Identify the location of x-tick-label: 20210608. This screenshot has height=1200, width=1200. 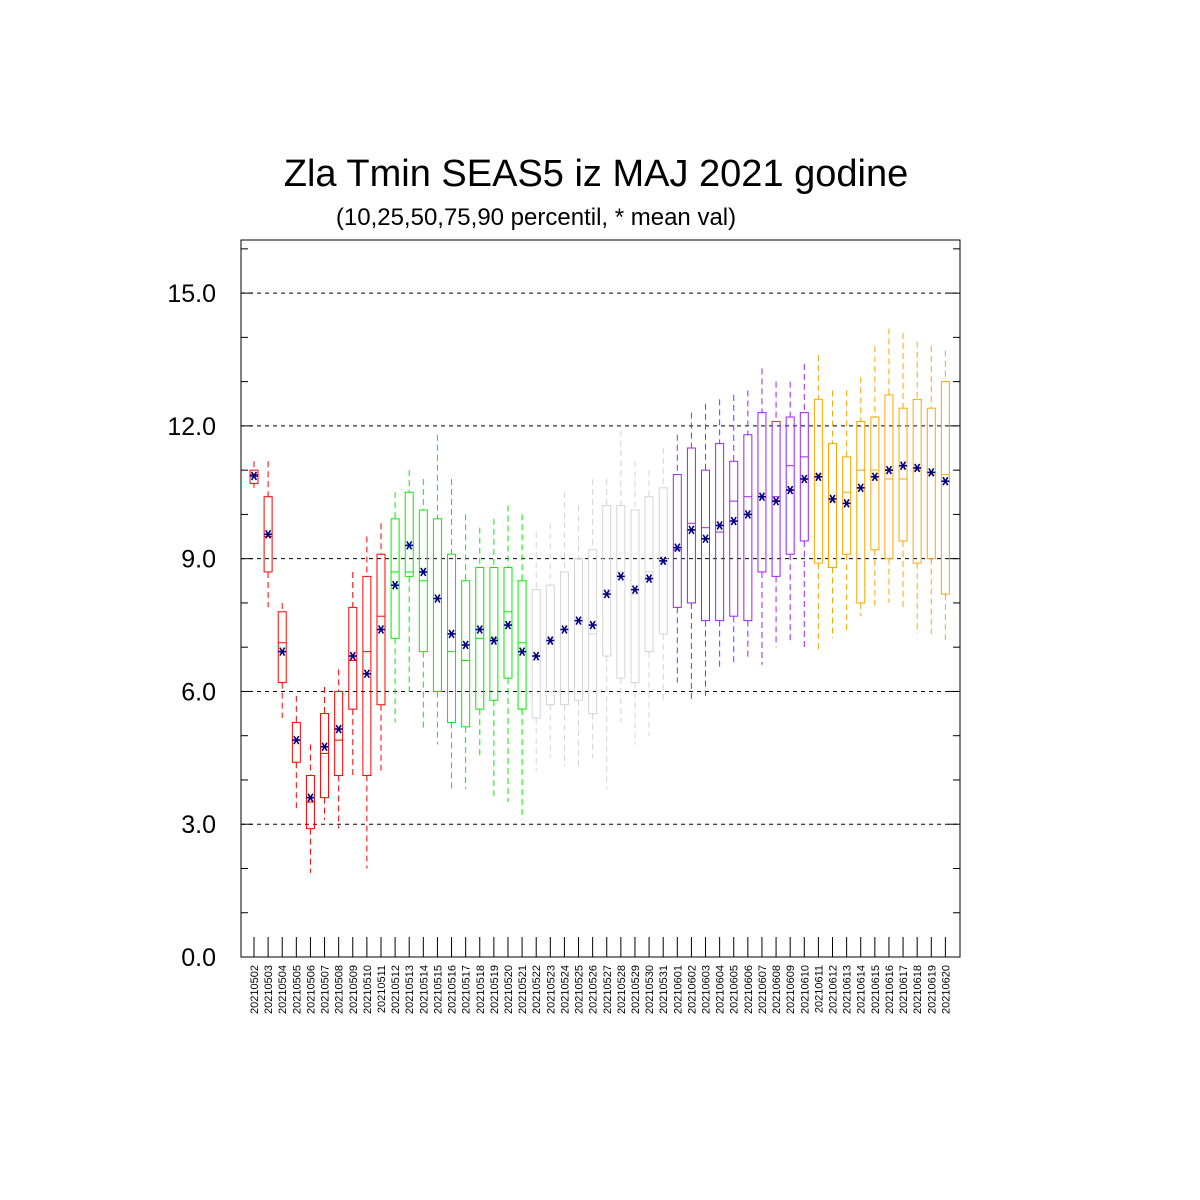
(777, 989).